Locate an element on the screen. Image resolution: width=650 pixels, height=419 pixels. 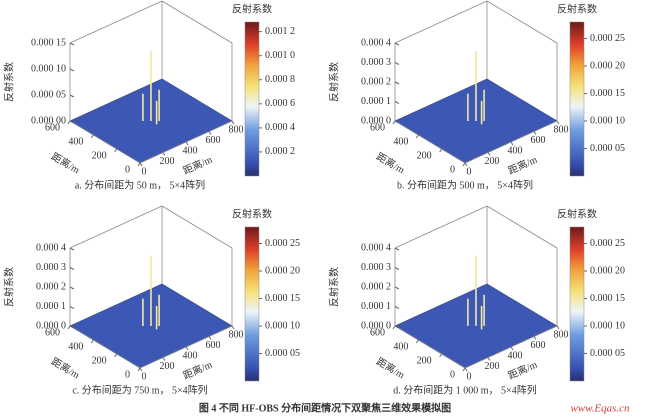
panel-caption: a. 分布间距为 50 m， 5×4阵列 is located at coordinates (140, 184).